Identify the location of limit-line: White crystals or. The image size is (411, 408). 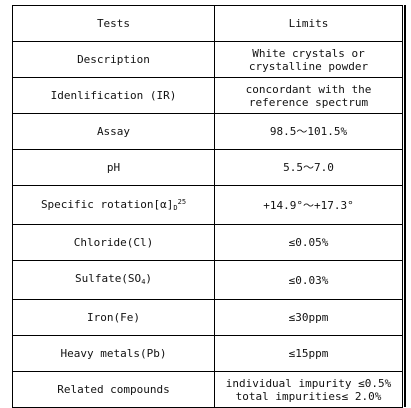
(308, 53).